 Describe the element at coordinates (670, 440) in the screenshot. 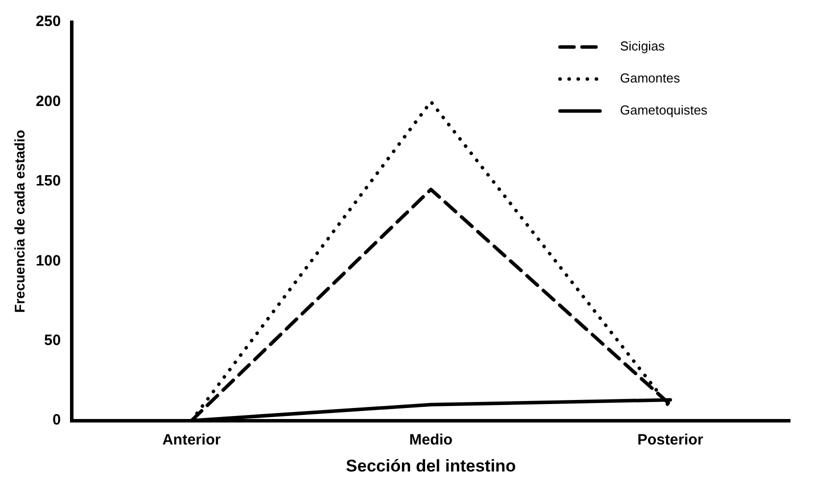

I see `x-tick-label: Posterior` at that location.